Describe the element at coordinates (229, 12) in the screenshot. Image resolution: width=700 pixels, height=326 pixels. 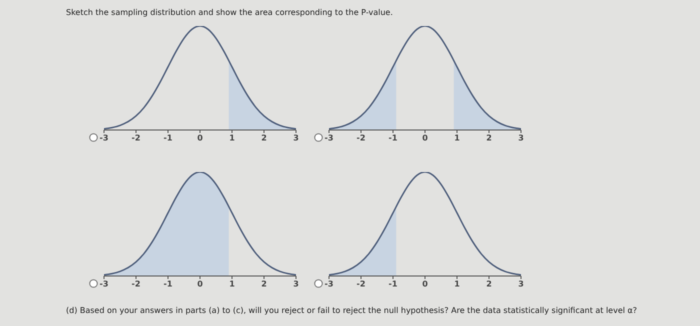
I see `chart-title: Sketch the sampling distribution and show the area corresponding to the P-value.` at that location.